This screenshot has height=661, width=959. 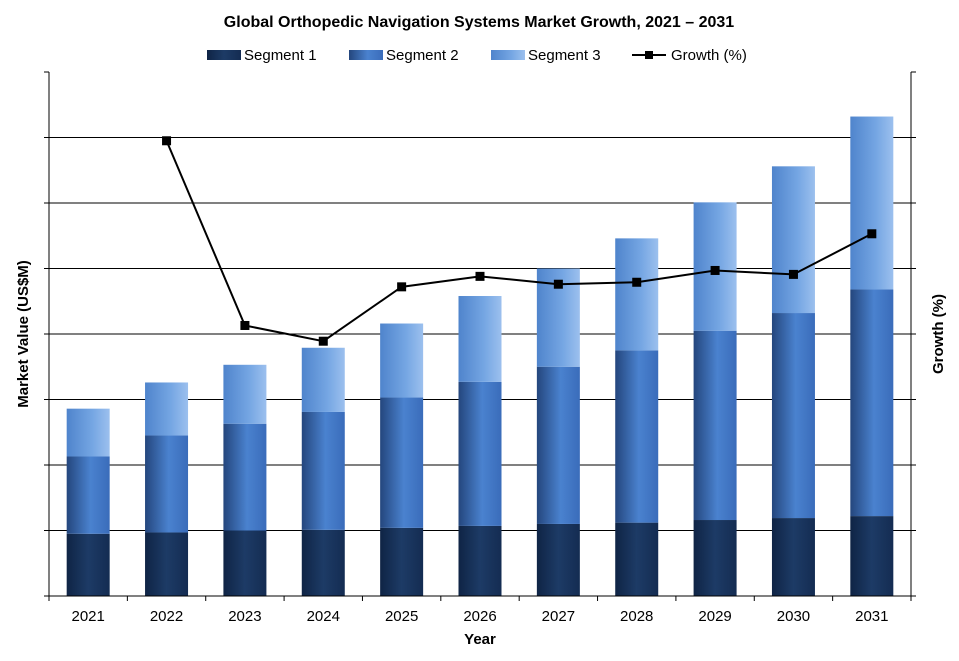 I want to click on bar-segment-1-2029, so click(x=715, y=558).